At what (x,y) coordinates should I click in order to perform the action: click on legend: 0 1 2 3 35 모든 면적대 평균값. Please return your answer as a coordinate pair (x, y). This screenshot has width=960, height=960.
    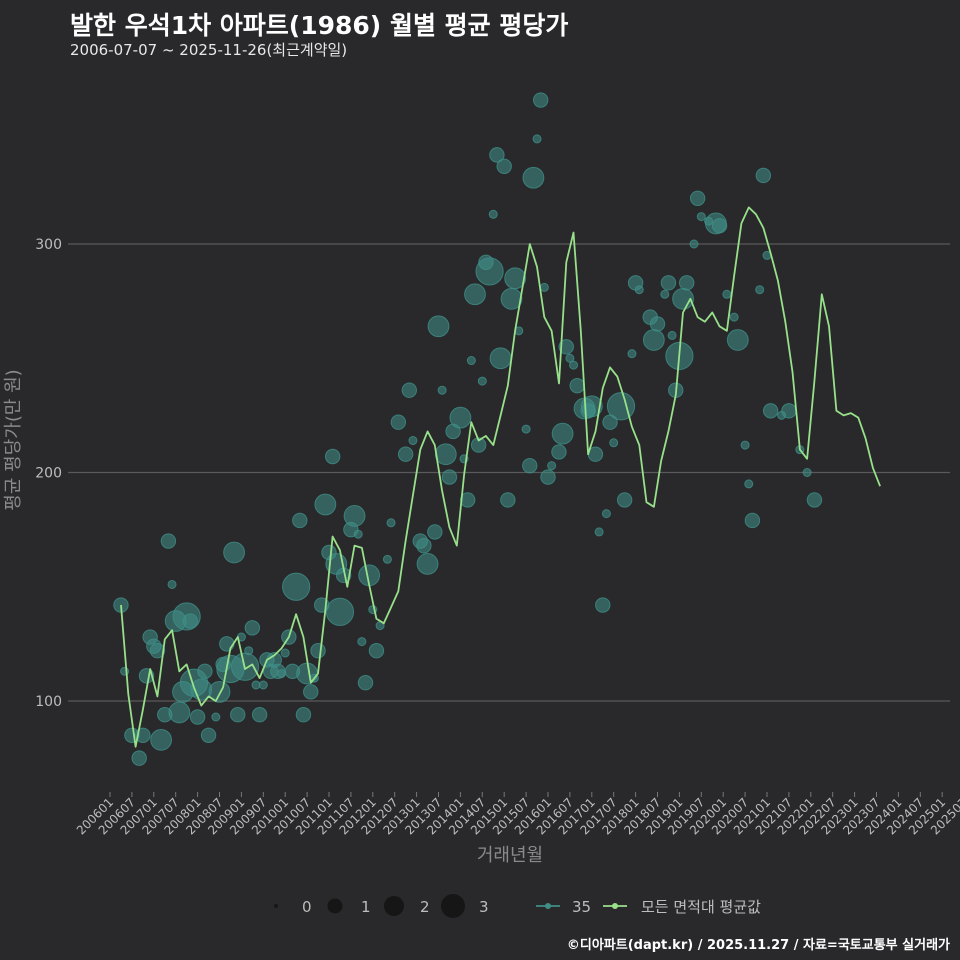
    Looking at the image, I should click on (517, 906).